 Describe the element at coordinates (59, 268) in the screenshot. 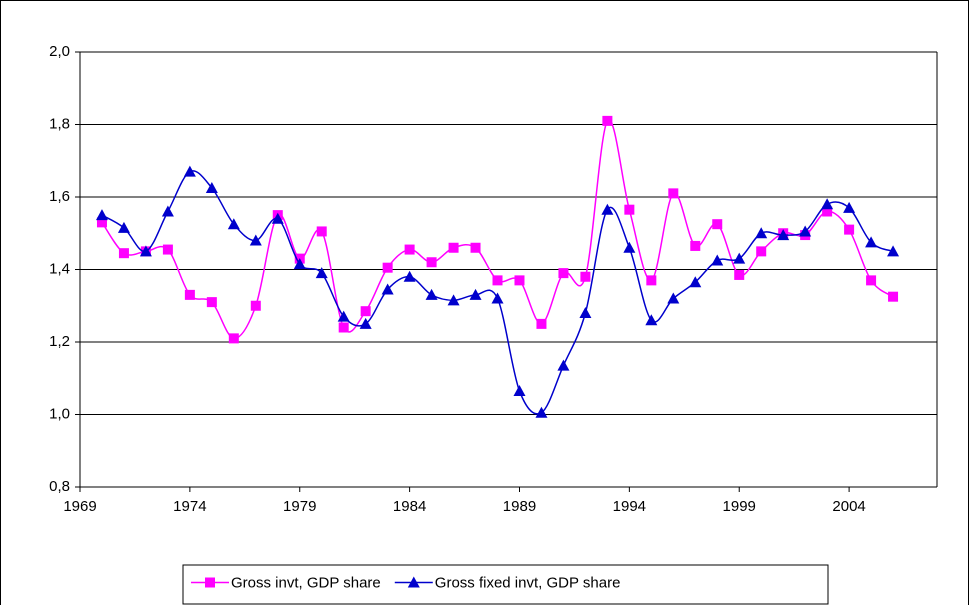

I see `y-tick-label: 1,4` at that location.